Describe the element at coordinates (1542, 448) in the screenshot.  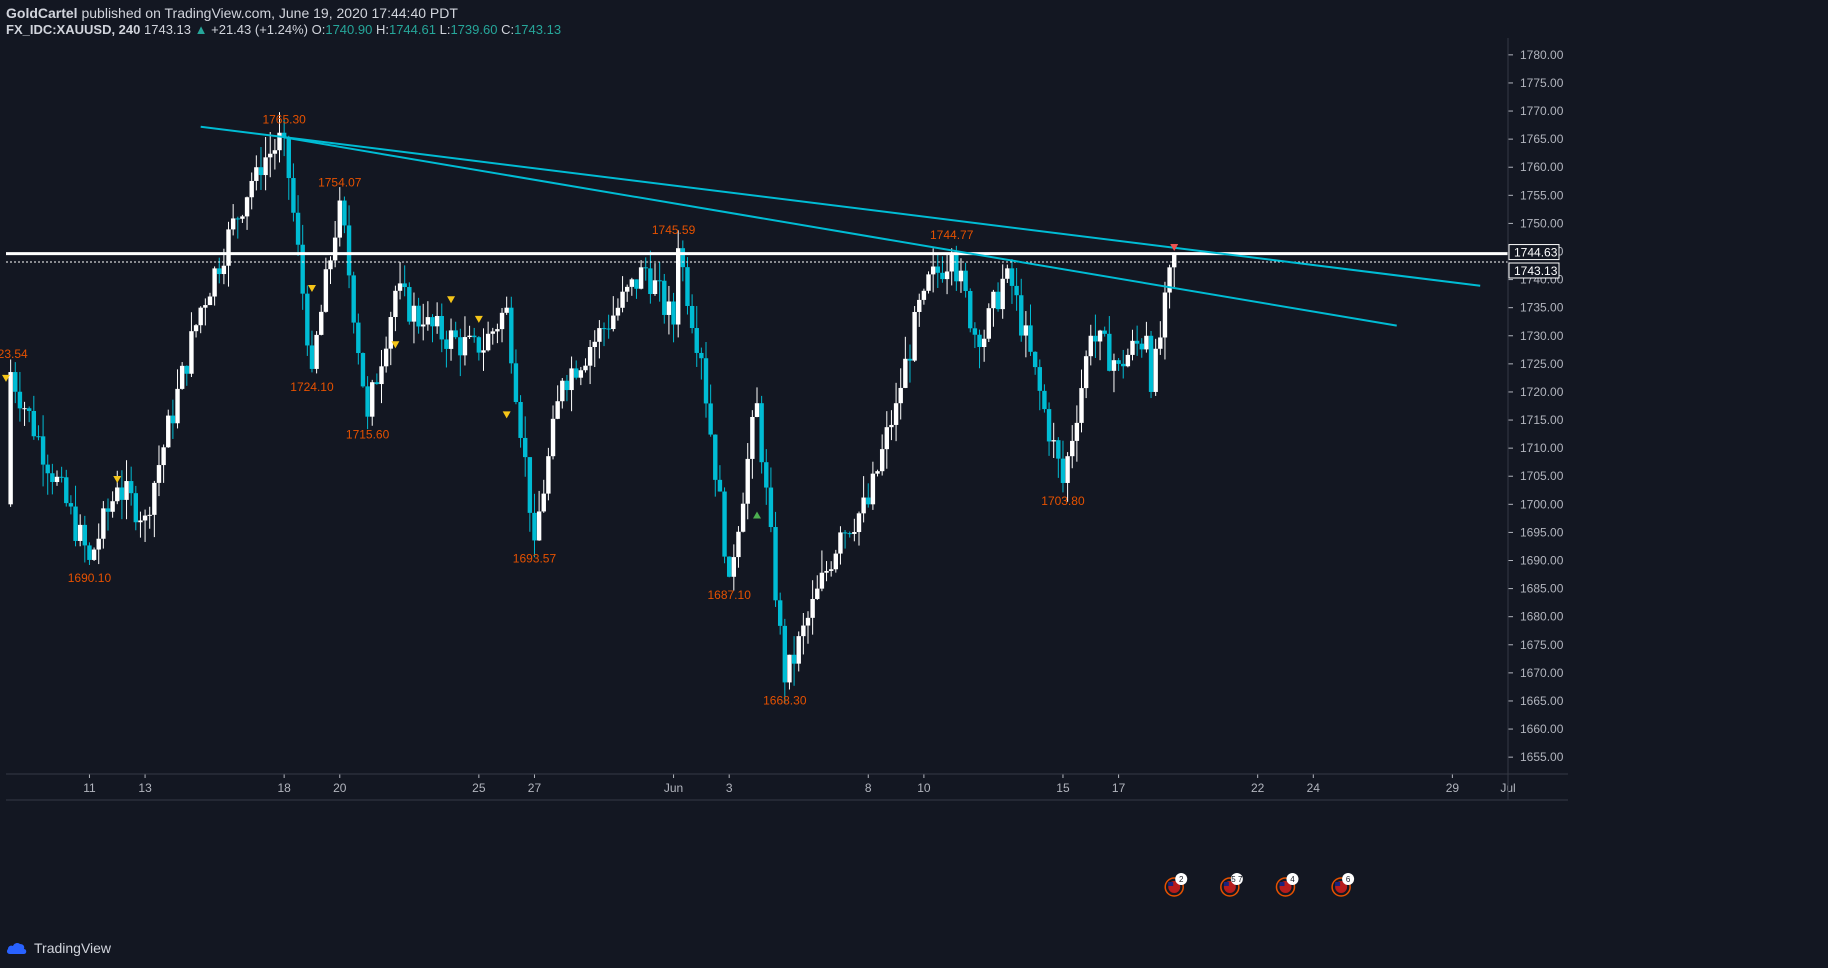
I see `price-tick-label: 1710.00` at that location.